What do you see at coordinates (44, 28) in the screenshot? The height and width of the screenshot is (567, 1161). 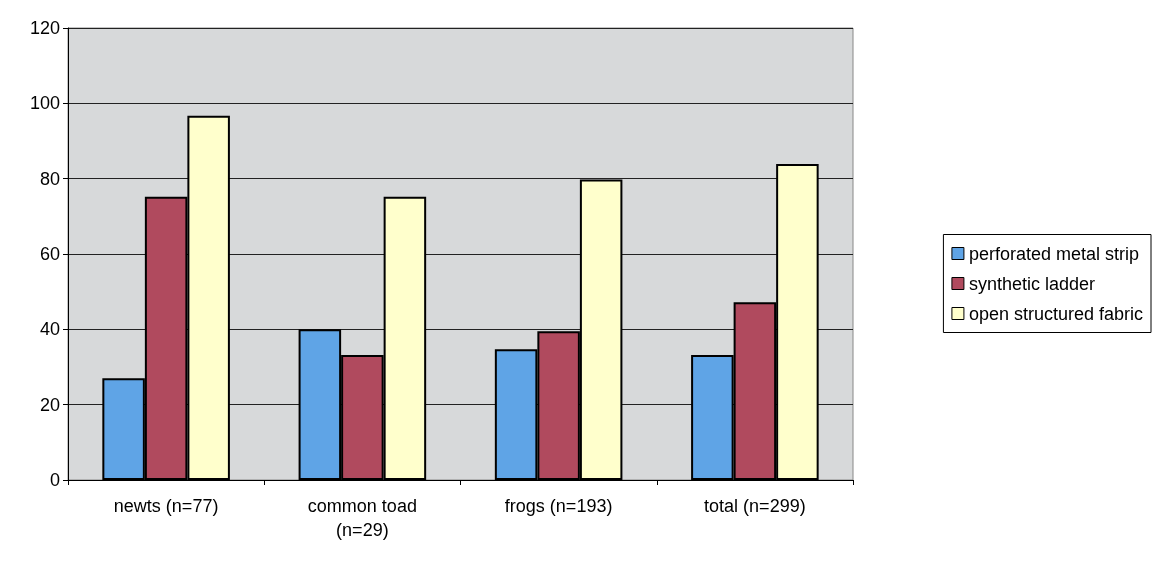 I see `y-tick-label: 120` at bounding box center [44, 28].